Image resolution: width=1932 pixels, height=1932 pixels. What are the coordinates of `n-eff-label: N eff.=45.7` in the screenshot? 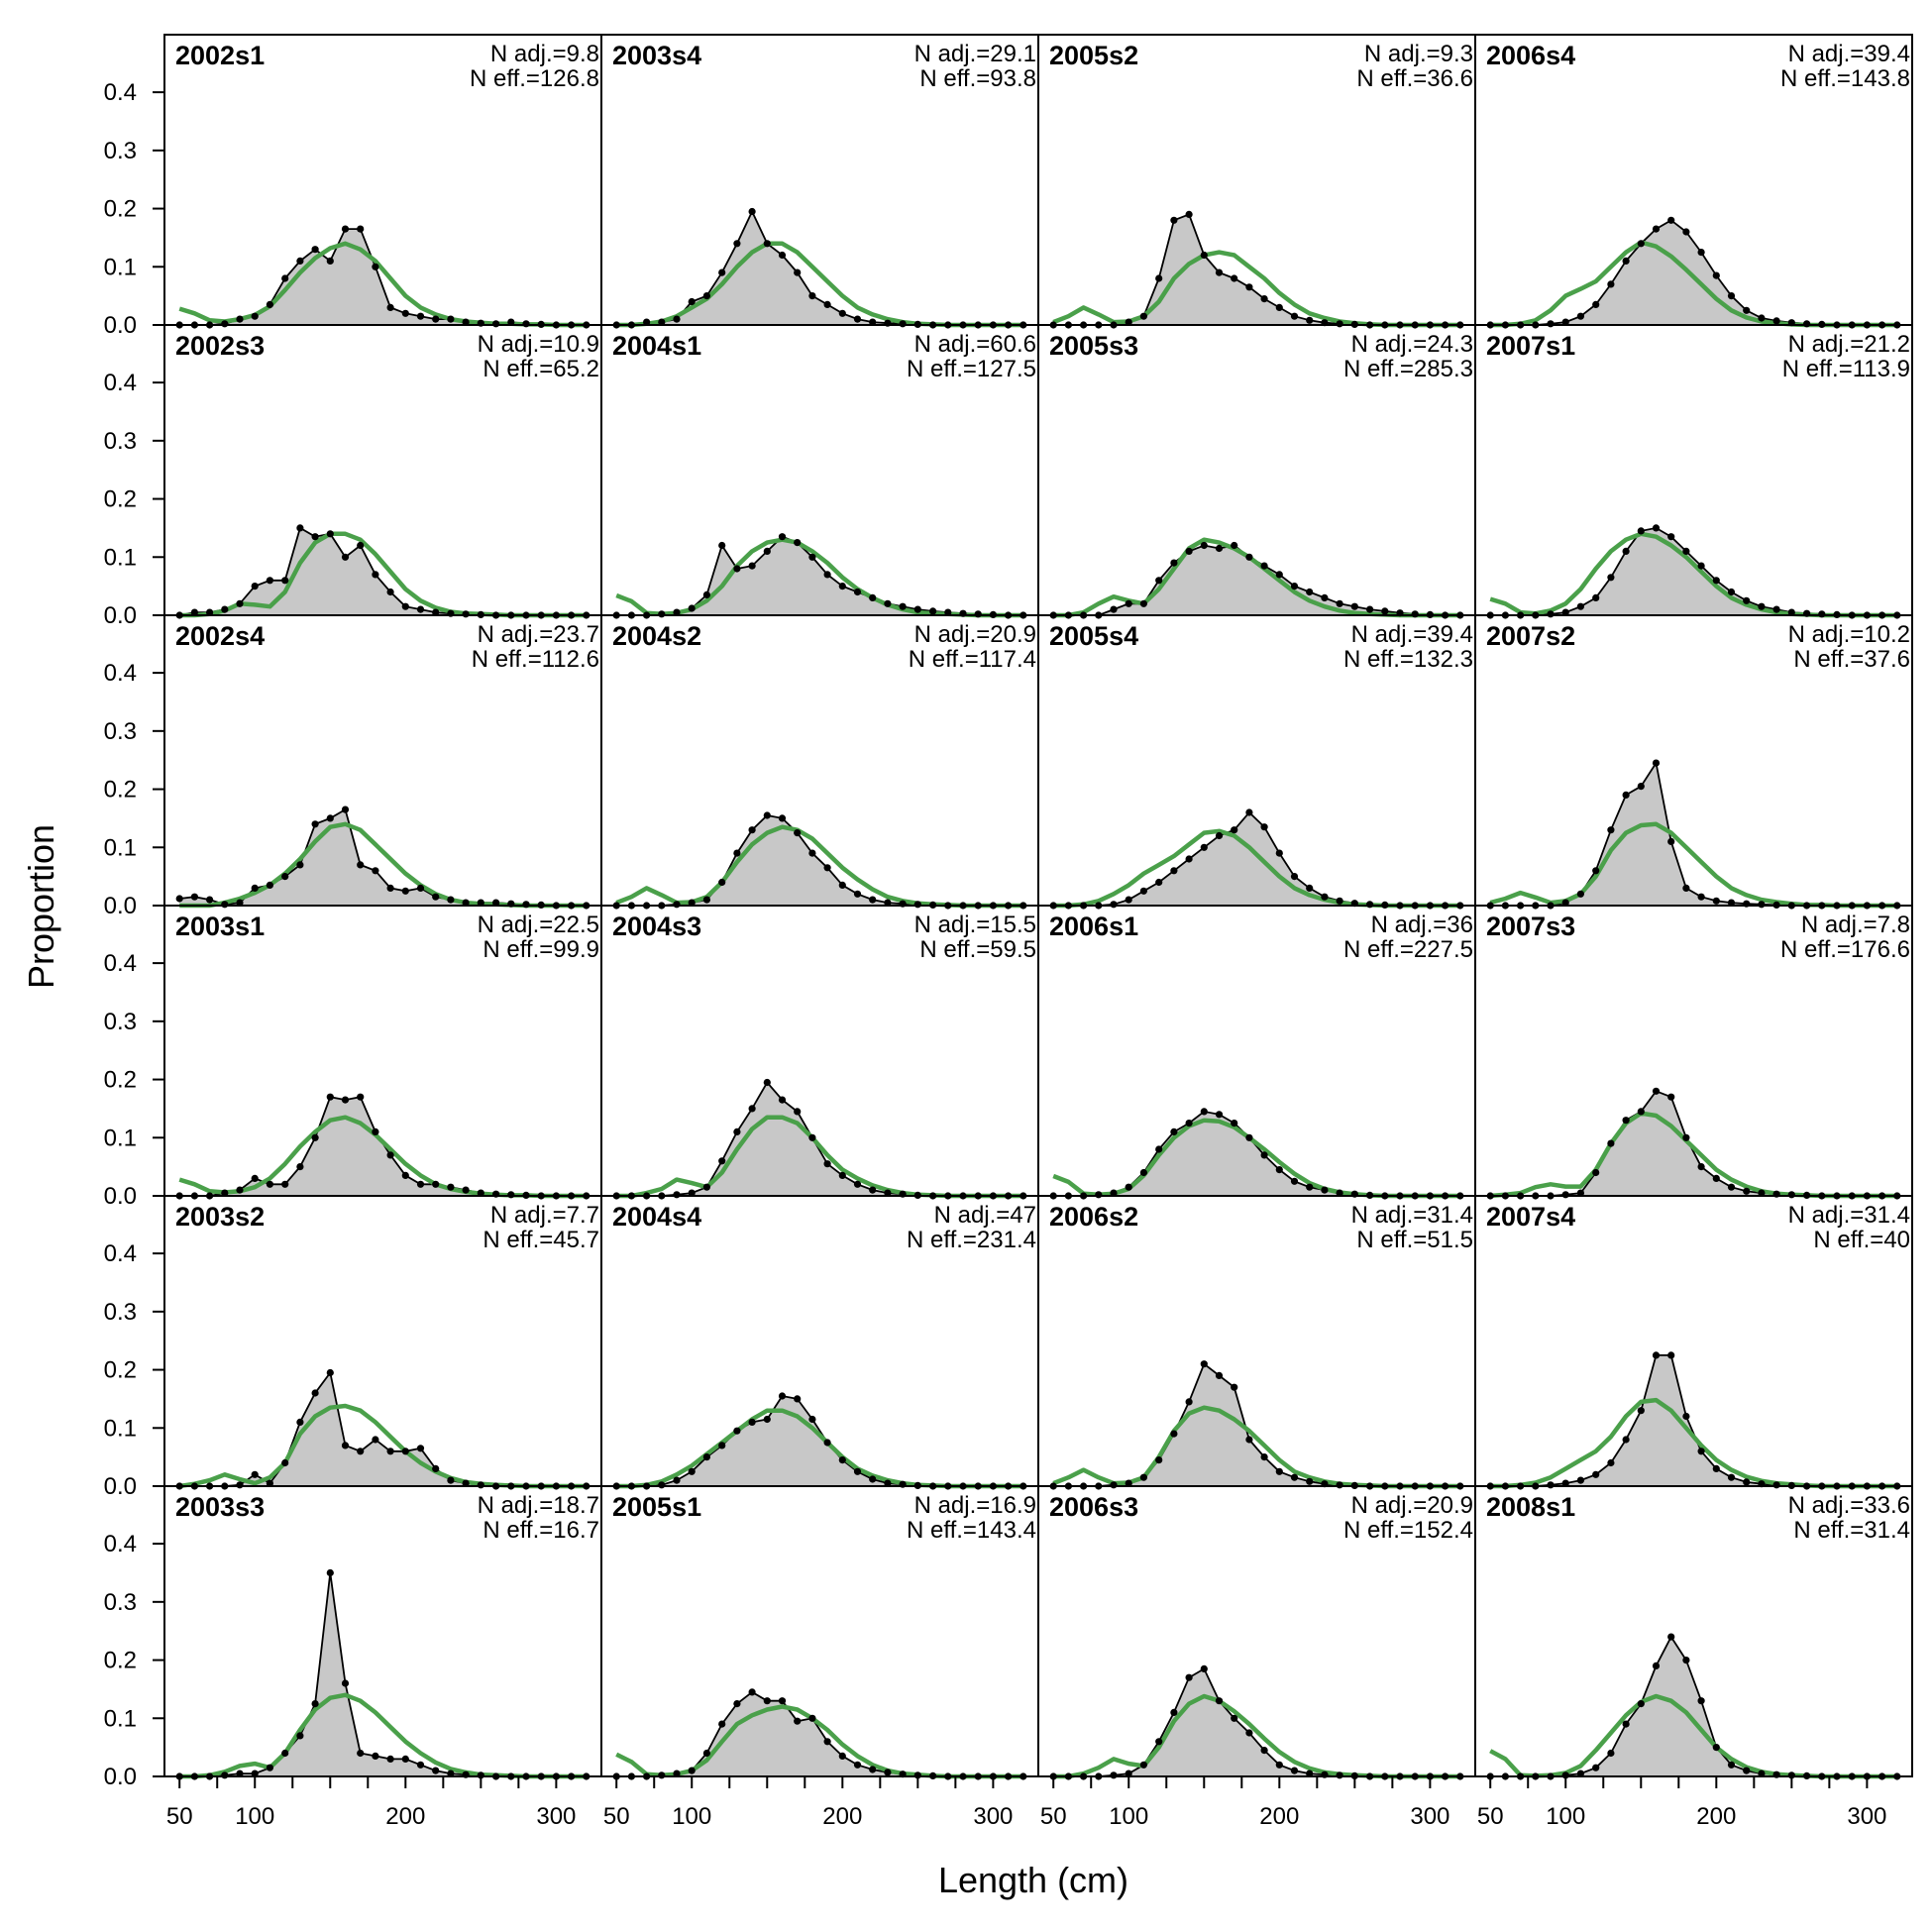 It's located at (541, 1240).